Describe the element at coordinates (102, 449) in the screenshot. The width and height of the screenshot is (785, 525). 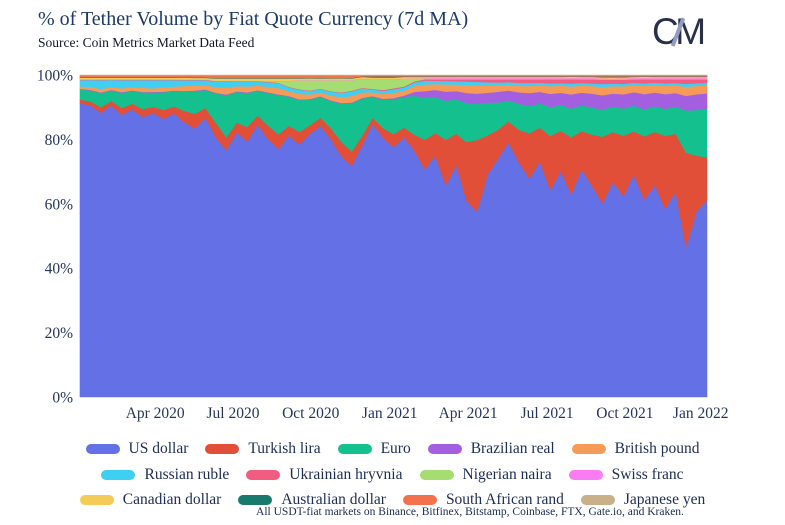
I see `legend-swatch-us-dollar` at that location.